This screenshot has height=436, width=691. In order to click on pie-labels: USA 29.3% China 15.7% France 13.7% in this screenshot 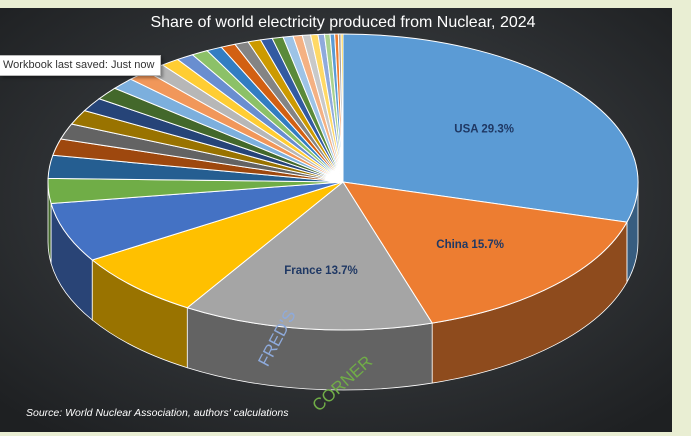, I will do `click(399, 200)`.